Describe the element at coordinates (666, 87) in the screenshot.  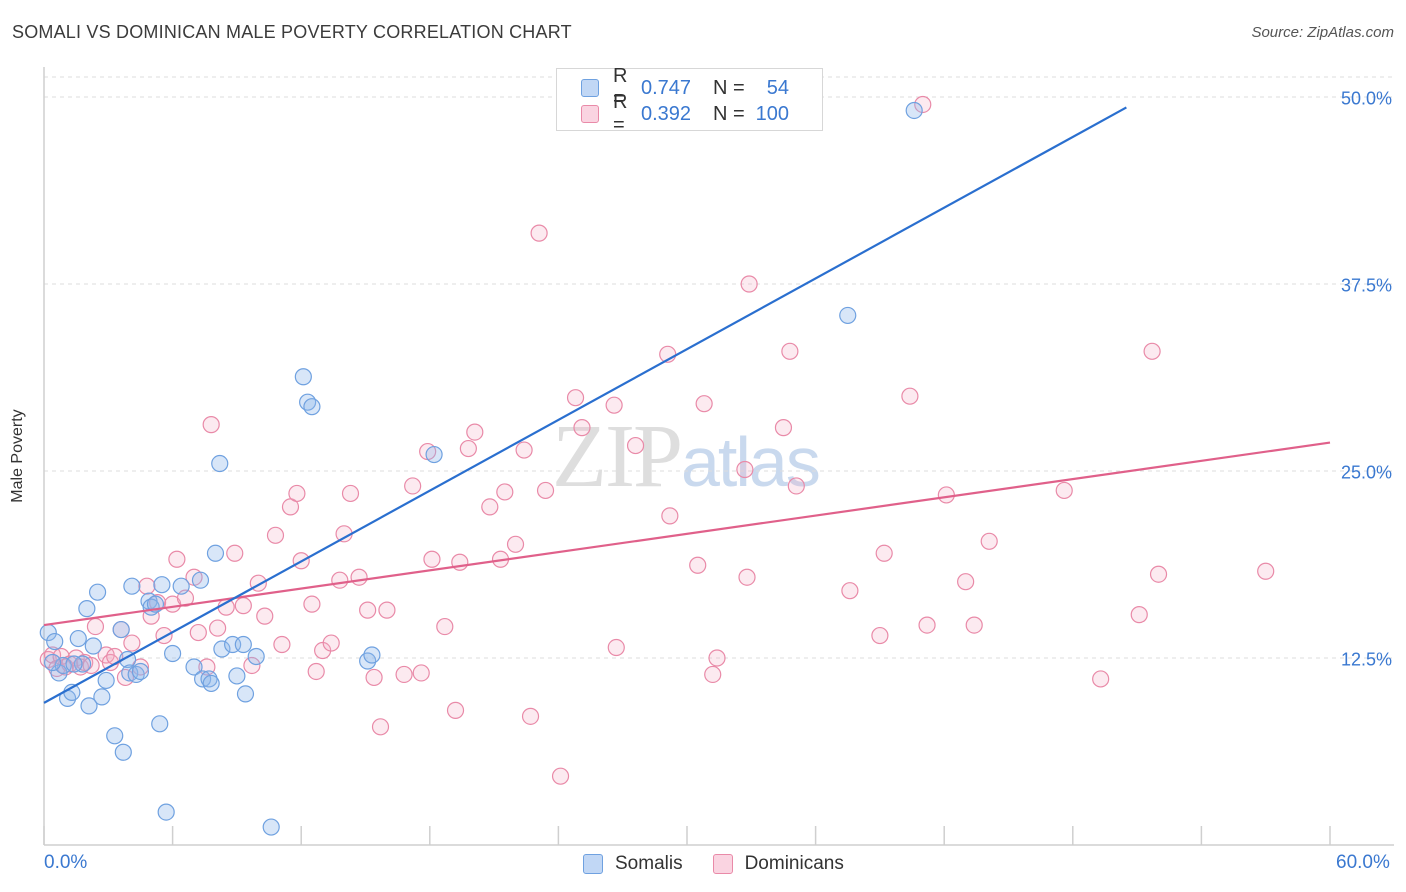
I see `r-value: 0.747` at that location.